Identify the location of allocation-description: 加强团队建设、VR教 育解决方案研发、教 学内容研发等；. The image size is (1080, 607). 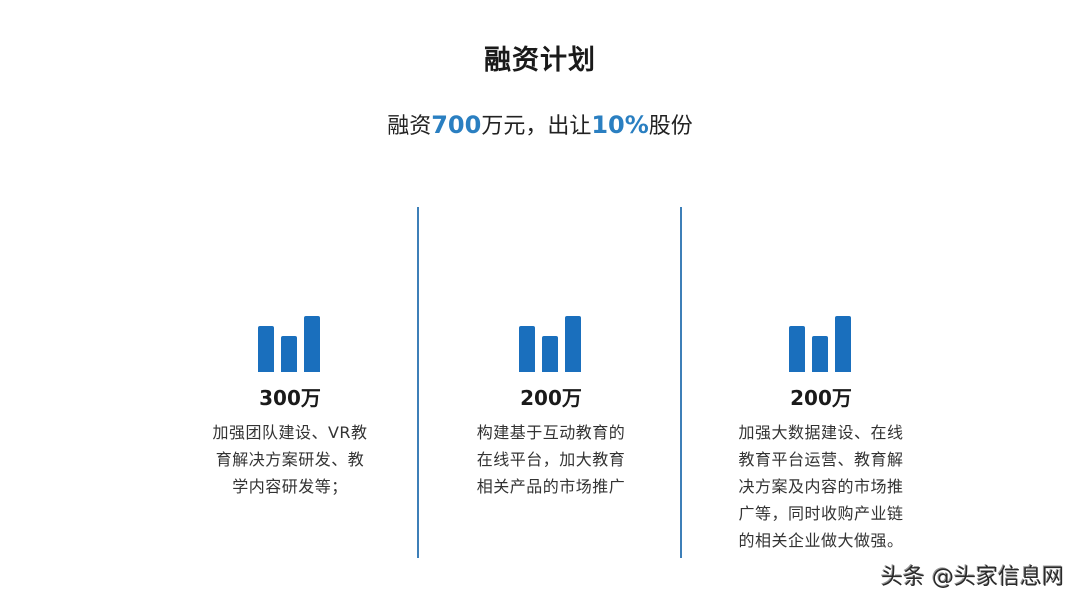
(290, 459).